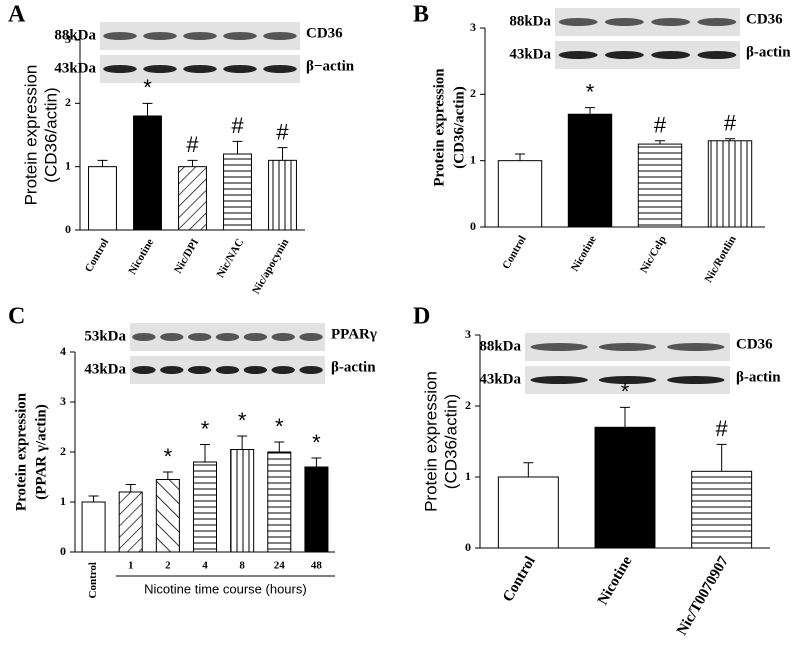  Describe the element at coordinates (703, 595) in the screenshot. I see `x-tick-label: Nic/T0070907` at that location.